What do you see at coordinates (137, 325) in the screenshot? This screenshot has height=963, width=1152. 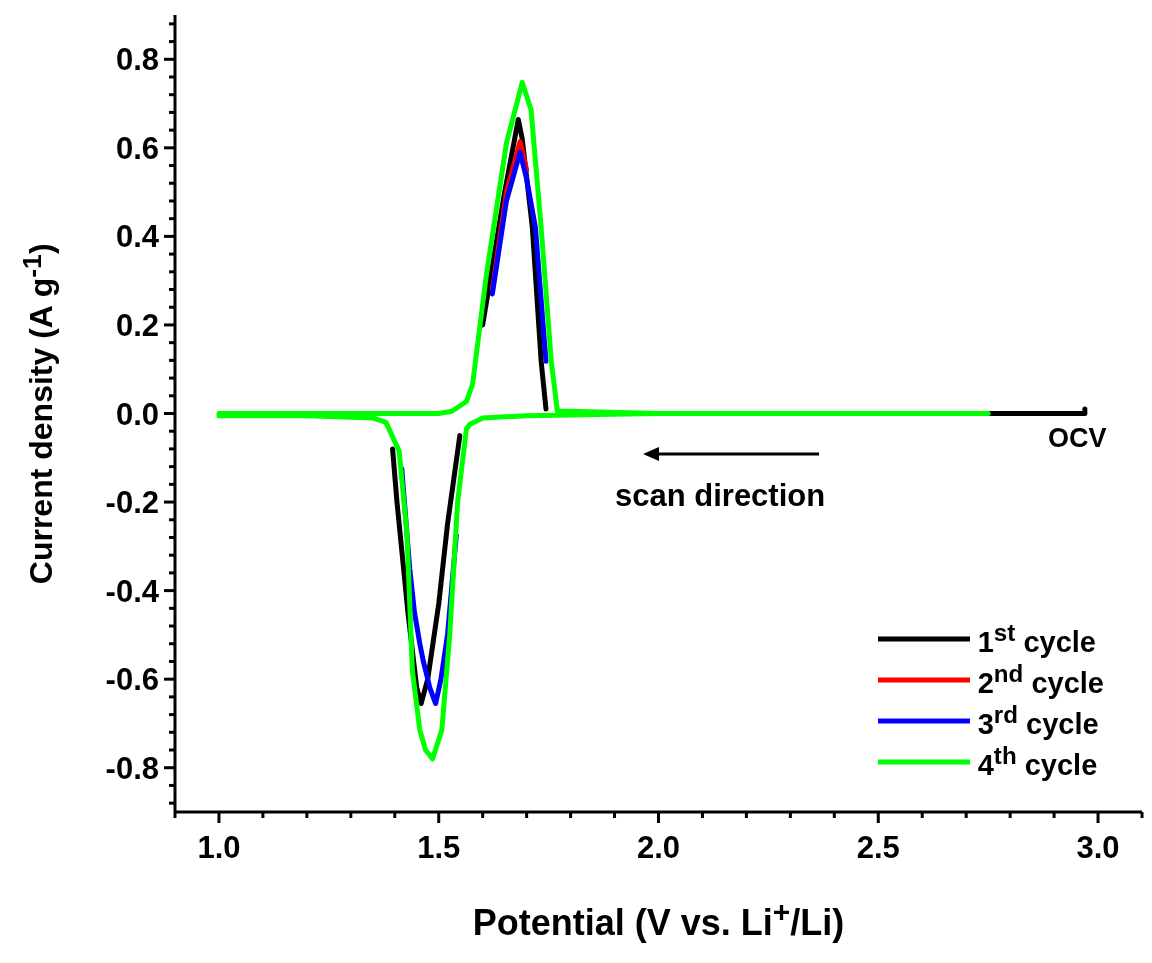 I see `y-tick-label: 0.2` at bounding box center [137, 325].